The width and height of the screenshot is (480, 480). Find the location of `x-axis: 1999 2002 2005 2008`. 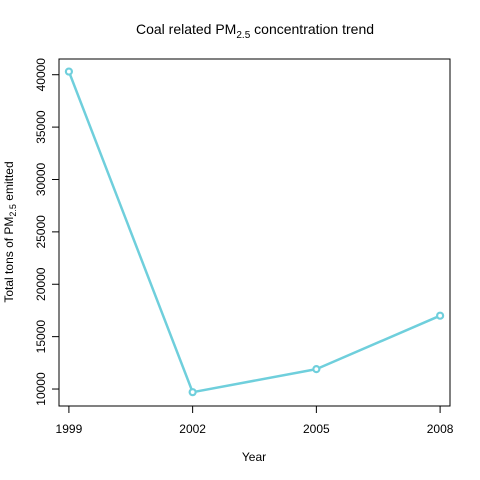

x-axis: 1999 2002 2005 2008 is located at coordinates (255, 420).